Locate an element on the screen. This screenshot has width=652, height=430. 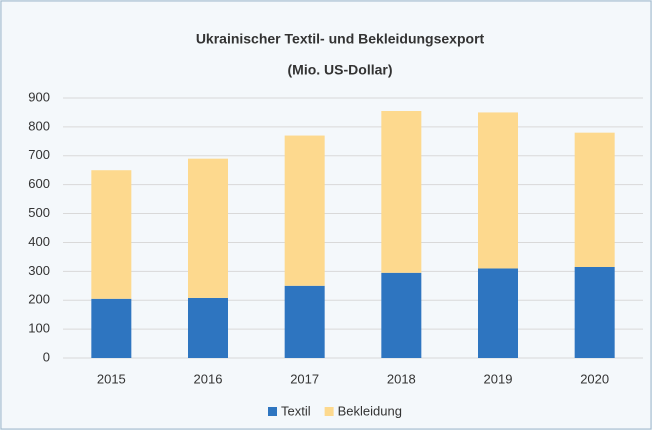
y-tick-label: 500 is located at coordinates (39, 212).